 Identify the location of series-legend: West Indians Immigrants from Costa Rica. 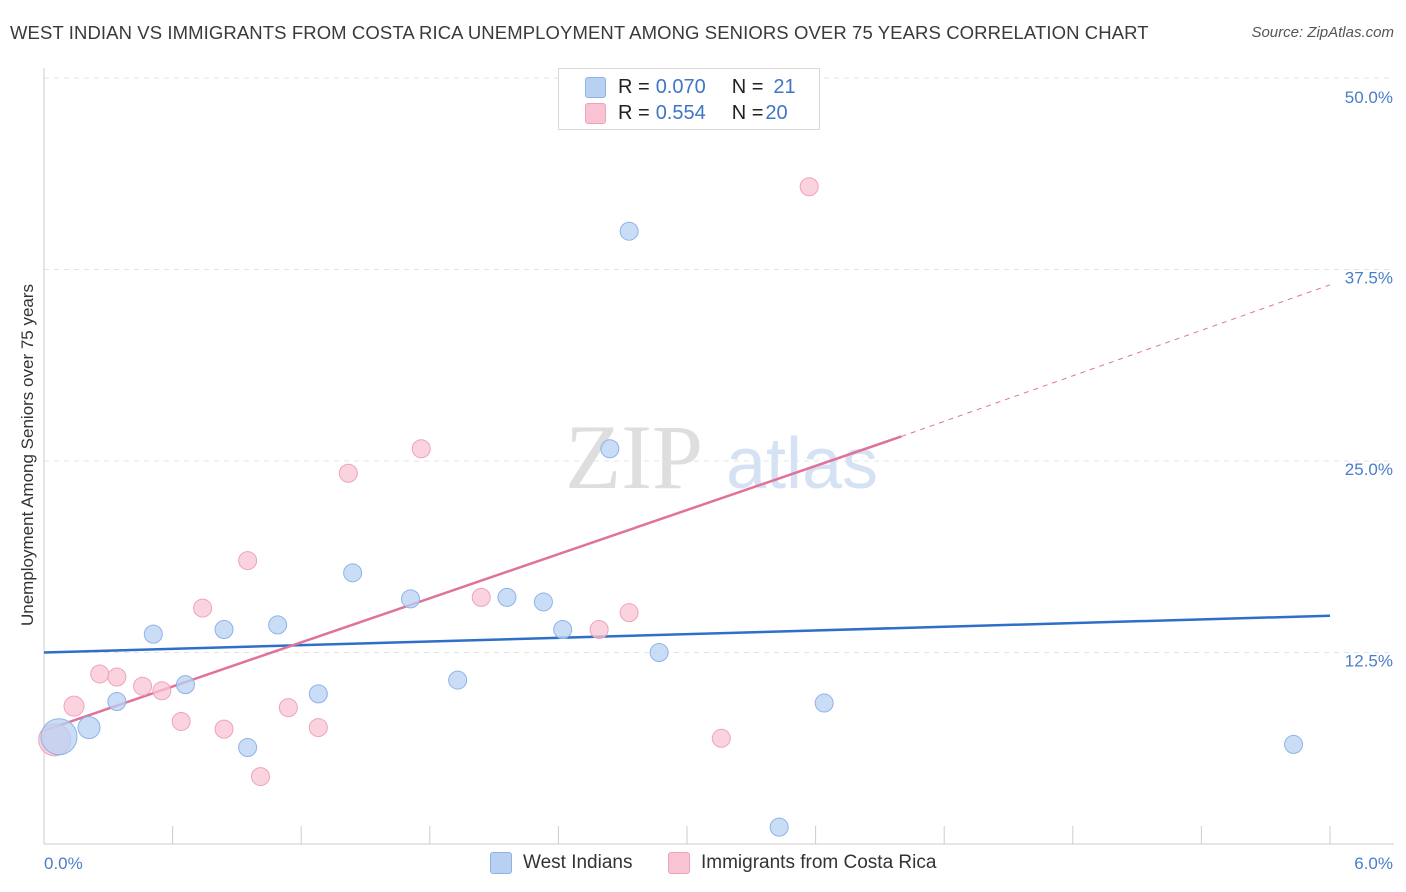
(703, 864).